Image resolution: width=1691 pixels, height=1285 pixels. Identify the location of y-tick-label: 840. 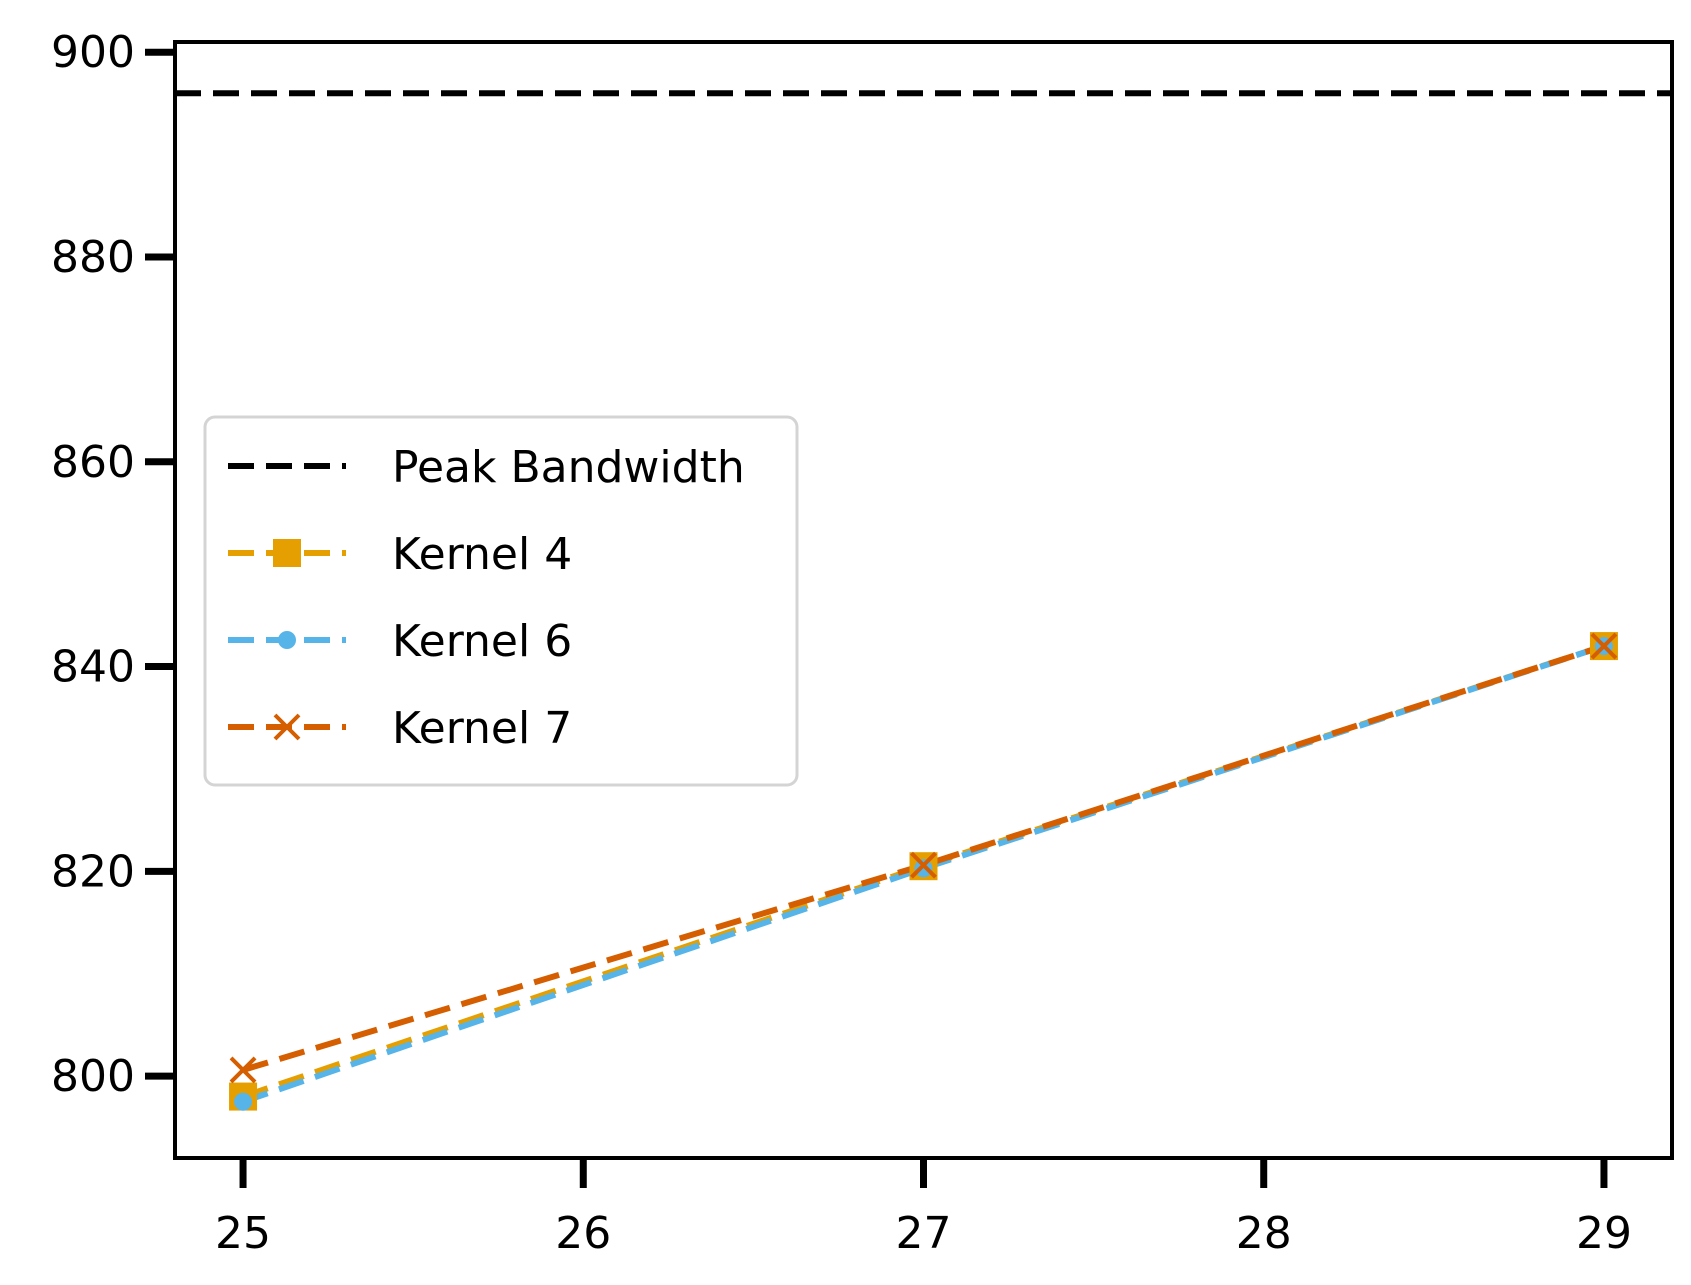
(93, 667).